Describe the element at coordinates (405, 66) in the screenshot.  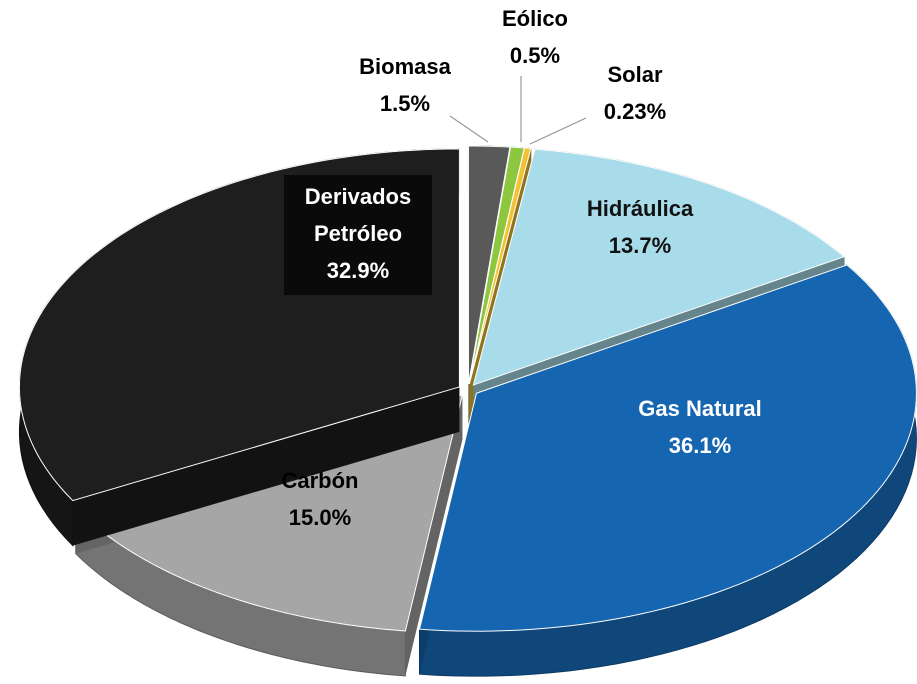
I see `category-label: Biomasa` at that location.